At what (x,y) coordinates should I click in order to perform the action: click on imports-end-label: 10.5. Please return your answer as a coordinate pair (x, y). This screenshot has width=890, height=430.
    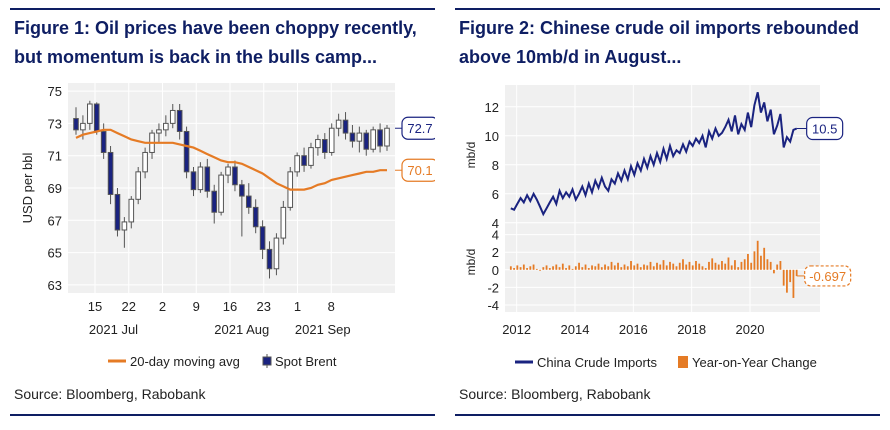
    Looking at the image, I should click on (824, 129).